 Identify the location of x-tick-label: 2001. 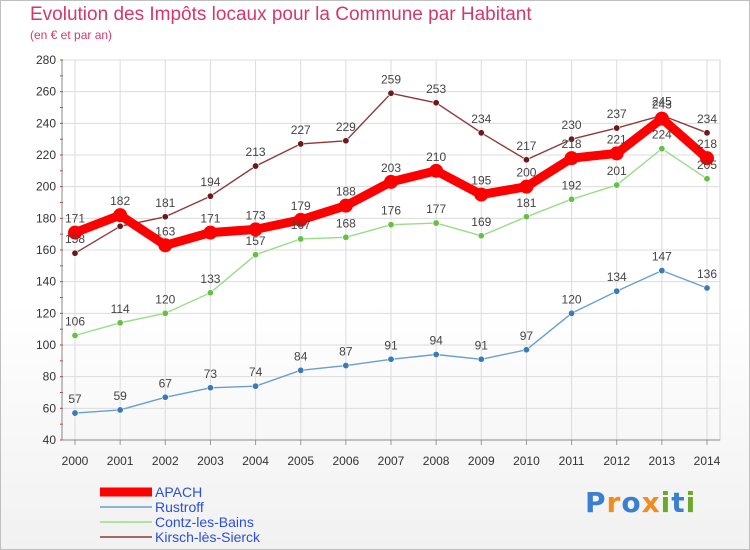
(120, 461).